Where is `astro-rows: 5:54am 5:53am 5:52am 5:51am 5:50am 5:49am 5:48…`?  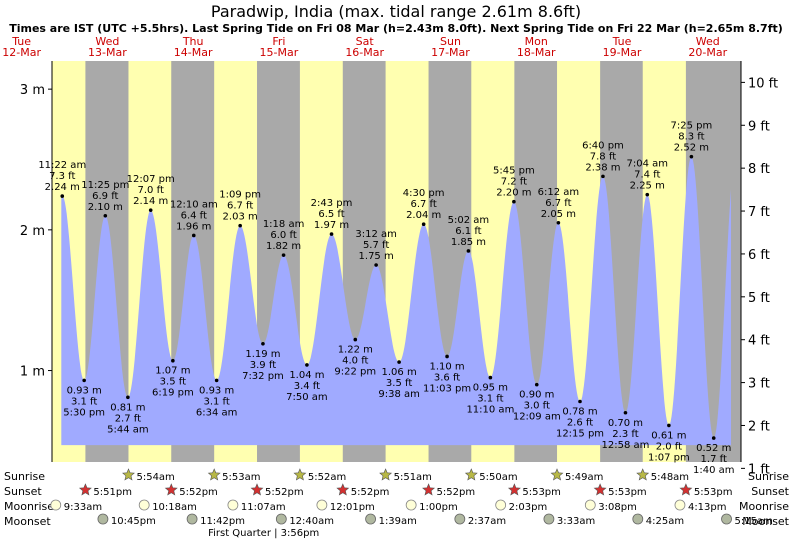
astro-rows: 5:54am 5:53am 5:52am 5:51am 5:50am 5:49am 5:48… is located at coordinates (411, 503).